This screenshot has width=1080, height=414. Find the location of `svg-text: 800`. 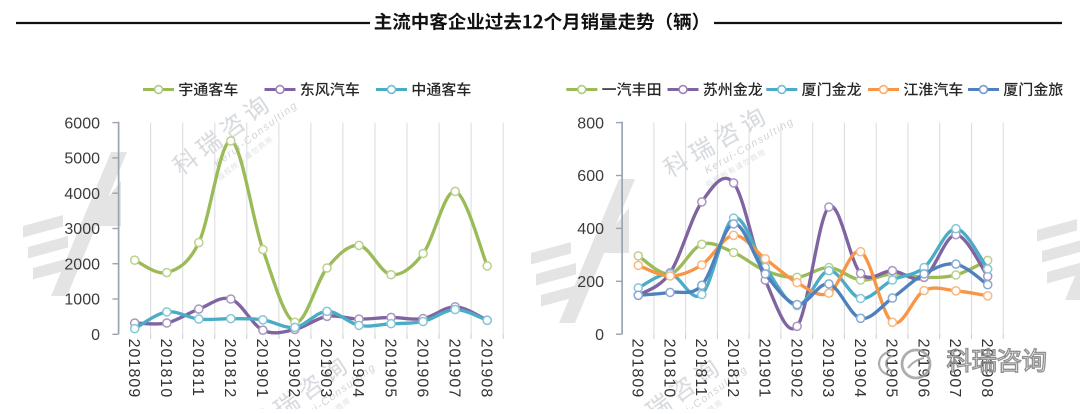

svg-text: 800 is located at coordinates (590, 123).